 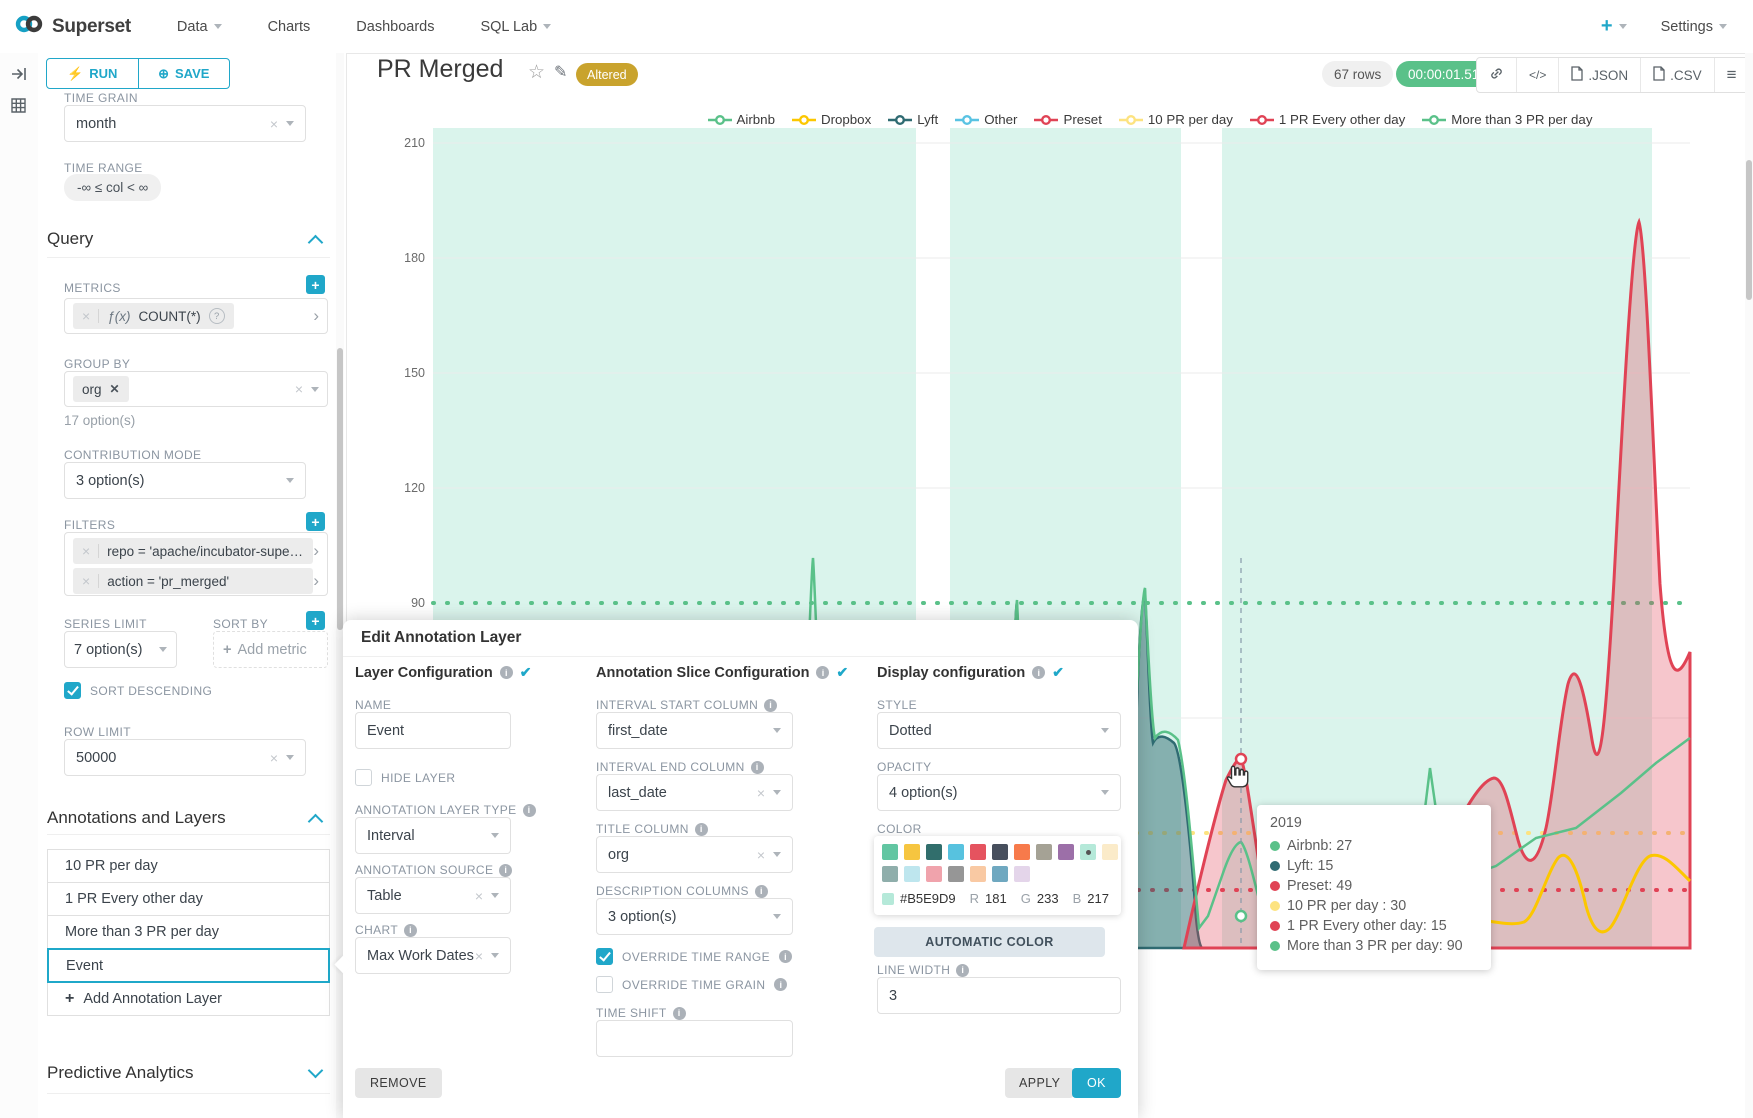 I want to click on annotation-layer-item-selected: Event, so click(x=188, y=965).